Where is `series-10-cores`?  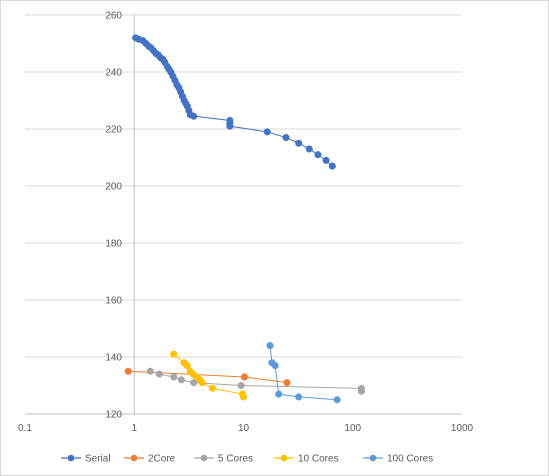 series-10-cores is located at coordinates (209, 375).